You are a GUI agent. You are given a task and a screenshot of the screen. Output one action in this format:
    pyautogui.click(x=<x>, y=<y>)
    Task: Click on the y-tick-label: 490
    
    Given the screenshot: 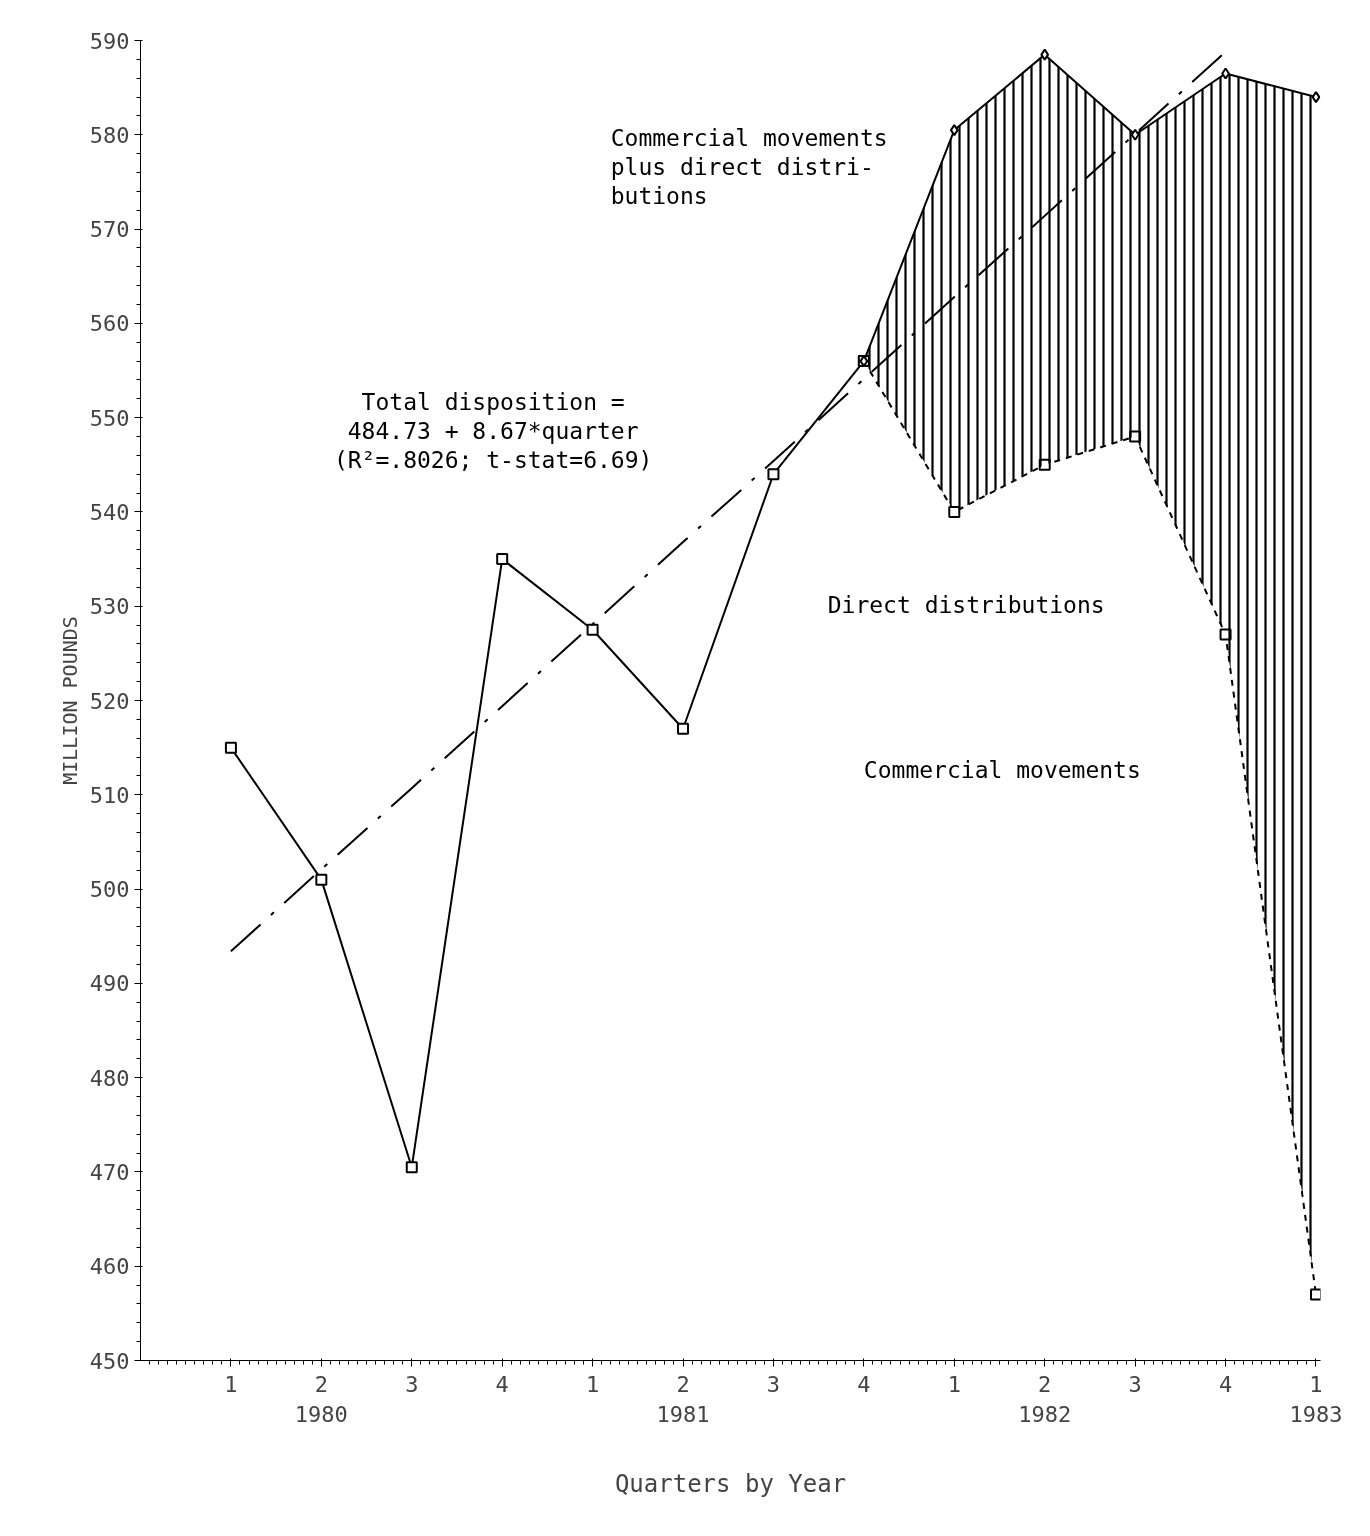 What is the action you would take?
    pyautogui.click(x=109, y=984)
    